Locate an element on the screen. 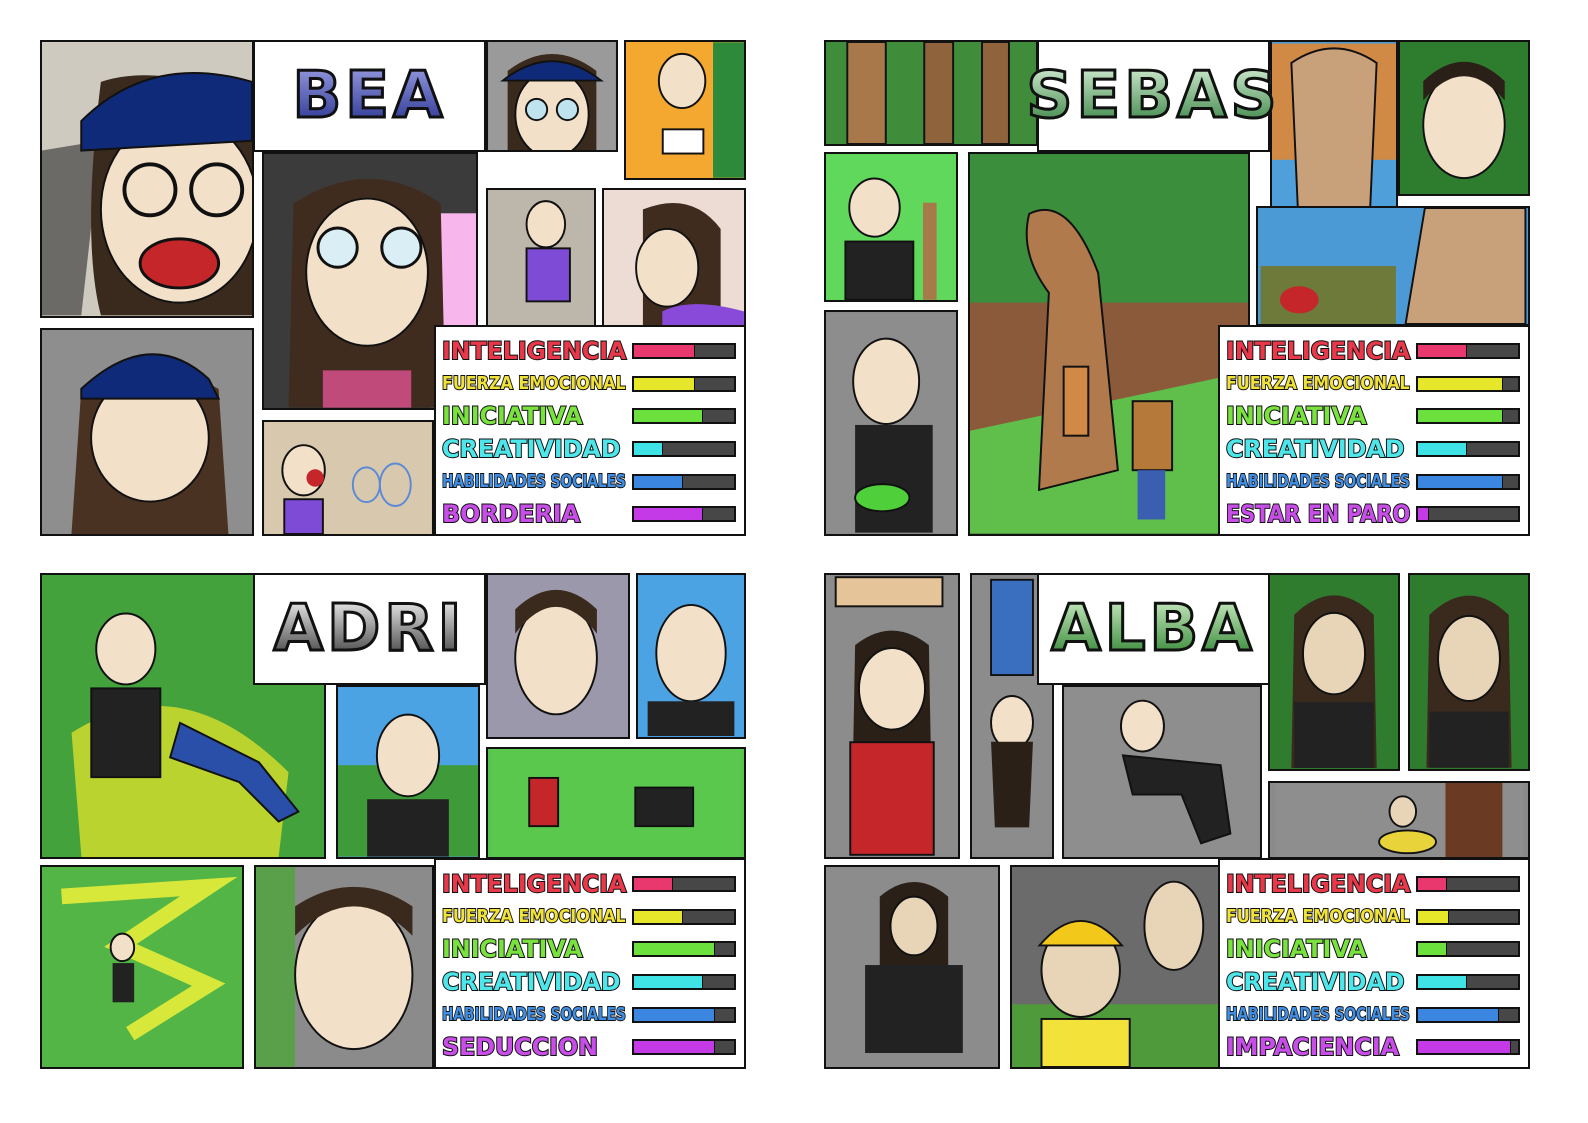 The image size is (1588, 1123). character-name: ADRI is located at coordinates (369, 629).